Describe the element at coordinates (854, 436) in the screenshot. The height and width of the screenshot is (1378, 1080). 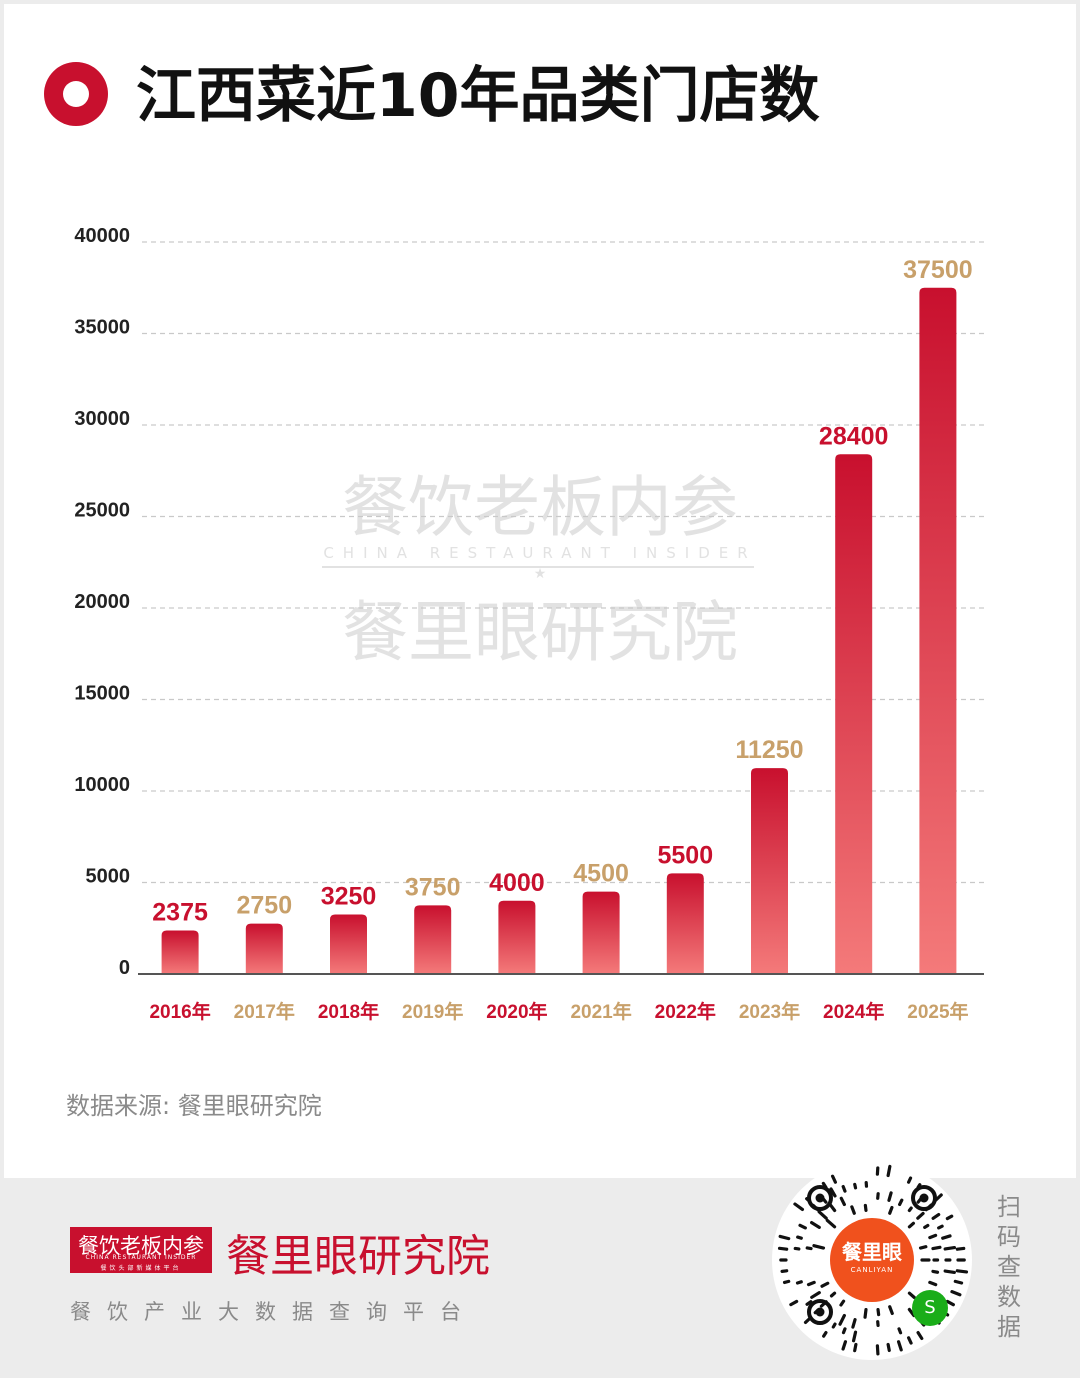
I see `value-label: 28400` at that location.